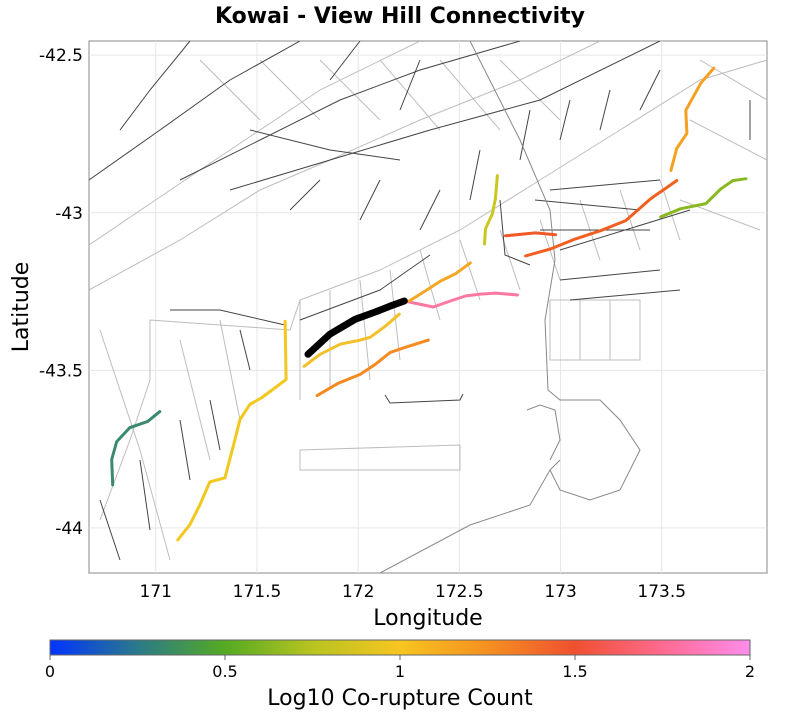 The width and height of the screenshot is (800, 724). I want to click on x-tick-label: 173.5, so click(661, 592).